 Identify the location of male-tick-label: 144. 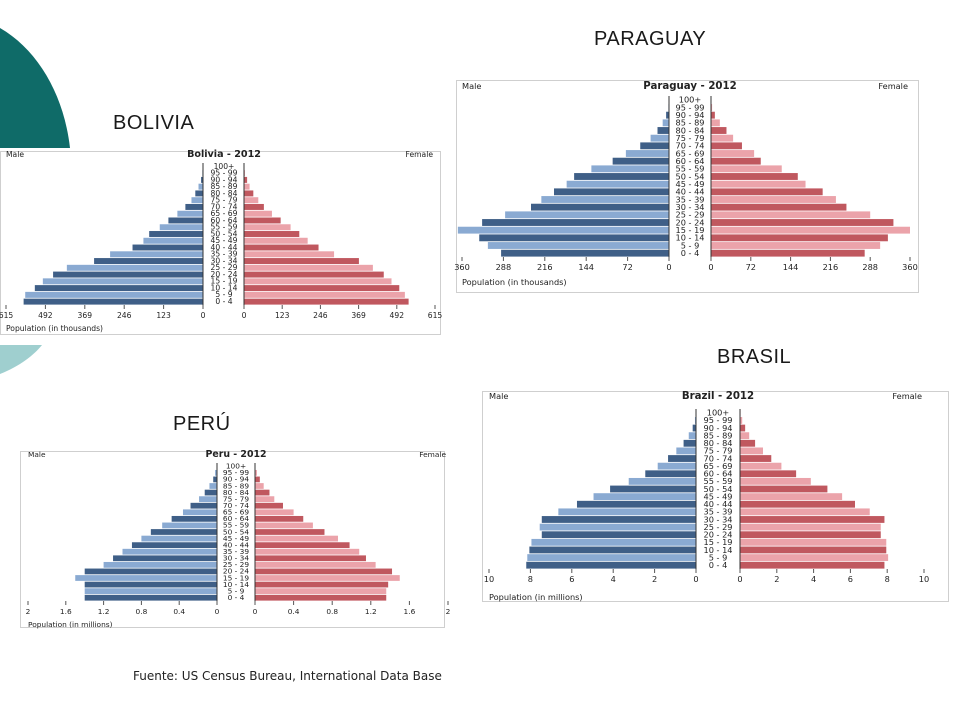
(586, 267).